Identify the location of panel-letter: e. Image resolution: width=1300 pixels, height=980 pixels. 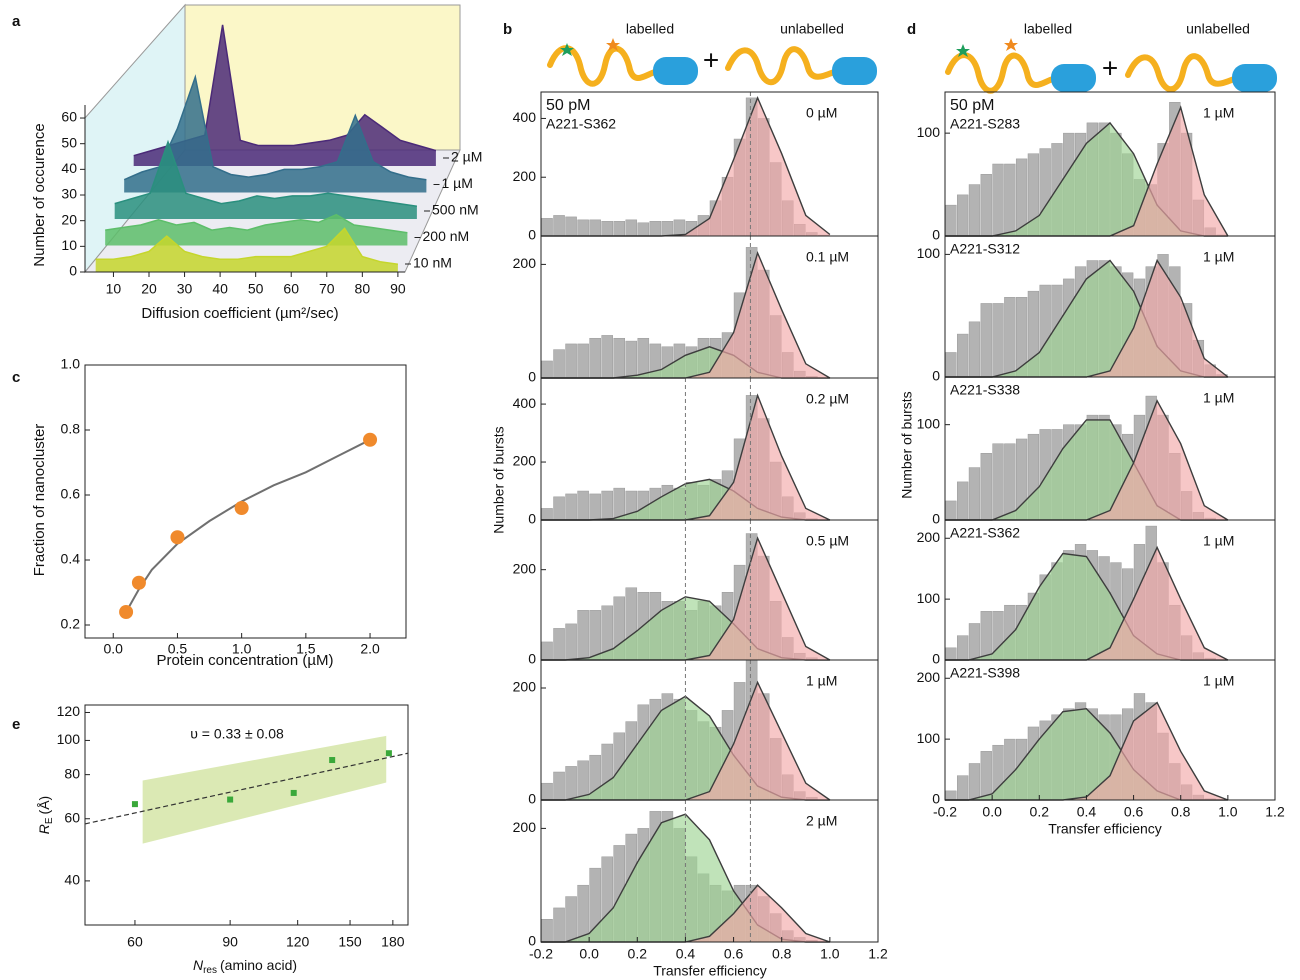
(16, 724).